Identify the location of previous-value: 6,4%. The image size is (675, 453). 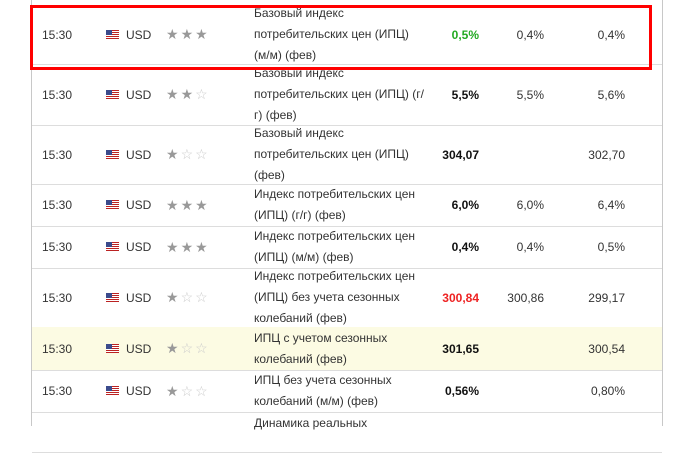
(611, 205).